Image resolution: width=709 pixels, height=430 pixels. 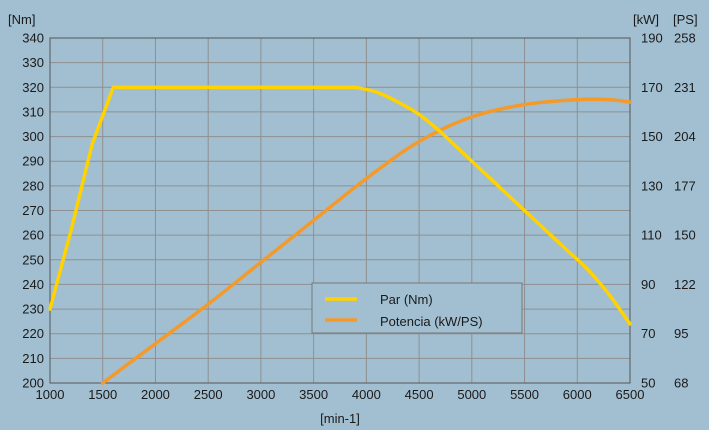 I want to click on y-left-tick-label: 260, so click(x=33, y=235).